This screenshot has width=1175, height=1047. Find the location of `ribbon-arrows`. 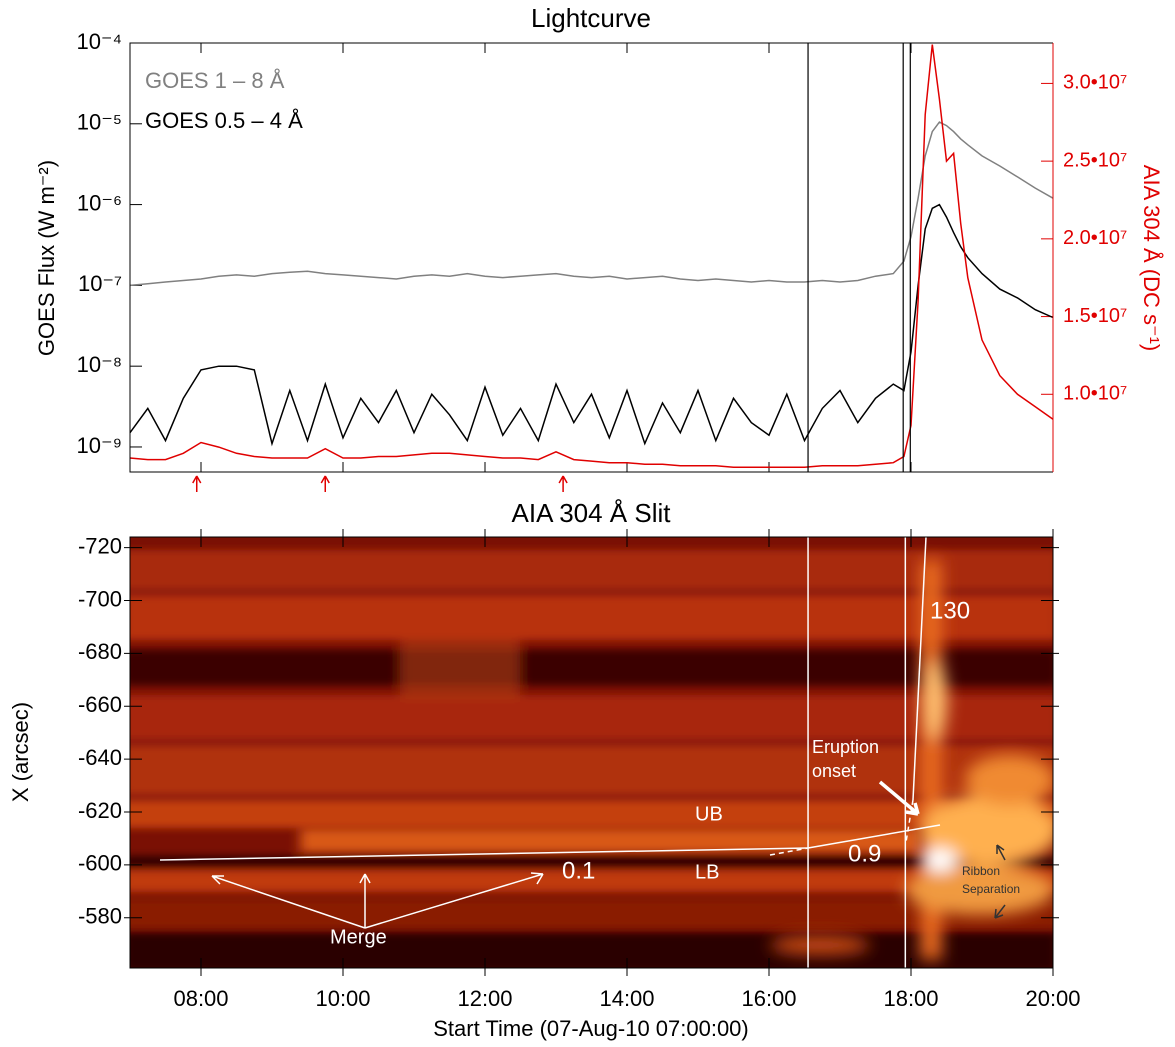

ribbon-arrows is located at coordinates (1000, 881).